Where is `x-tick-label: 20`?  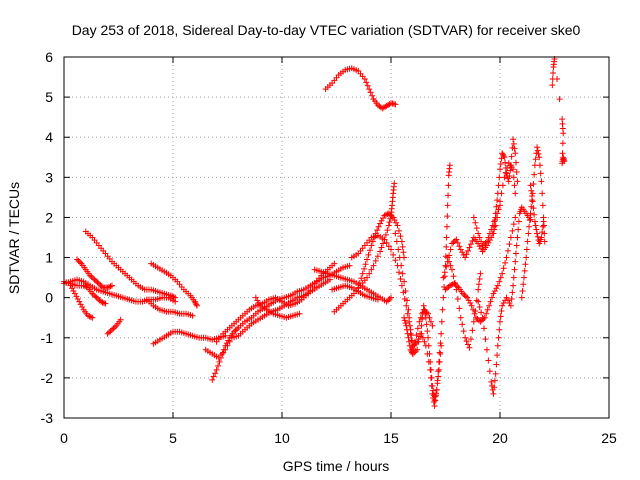
x-tick-label: 20 is located at coordinates (500, 438).